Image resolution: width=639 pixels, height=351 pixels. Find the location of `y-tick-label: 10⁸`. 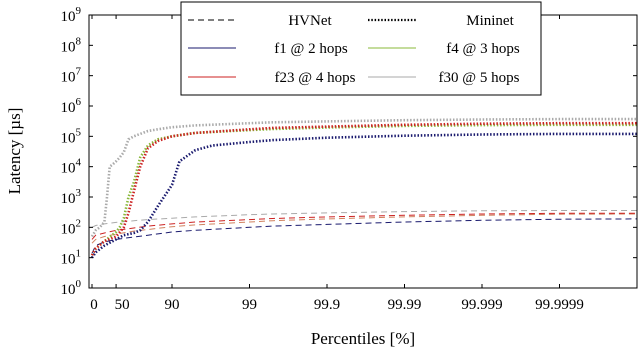

y-tick-label: 10⁸ is located at coordinates (71, 45).